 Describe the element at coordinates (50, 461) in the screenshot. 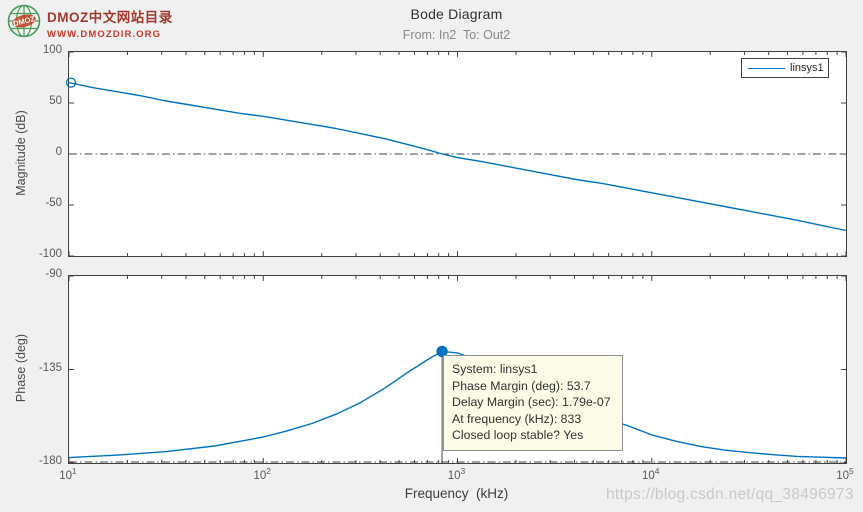

I see `phase-ytick-label: -180` at that location.